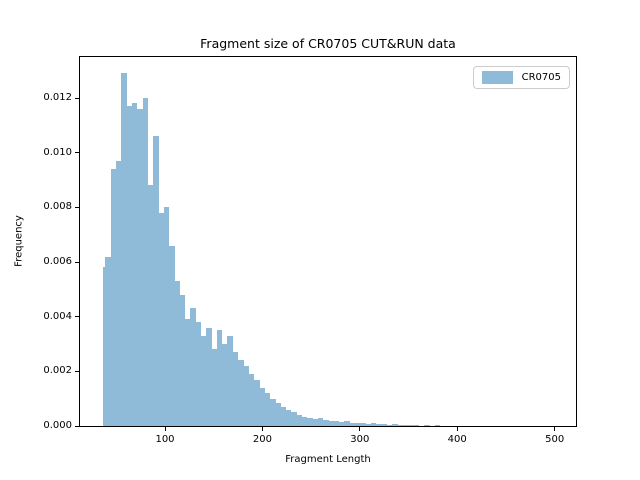 This screenshot has width=640, height=480. Describe the element at coordinates (541, 77) in the screenshot. I see `legend-label: CR0705` at that location.